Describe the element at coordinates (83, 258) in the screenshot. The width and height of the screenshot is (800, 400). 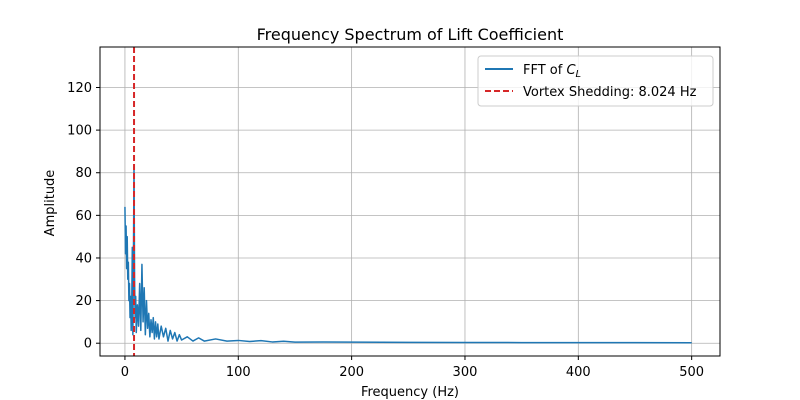
I see `y-tick-label: 40` at that location.